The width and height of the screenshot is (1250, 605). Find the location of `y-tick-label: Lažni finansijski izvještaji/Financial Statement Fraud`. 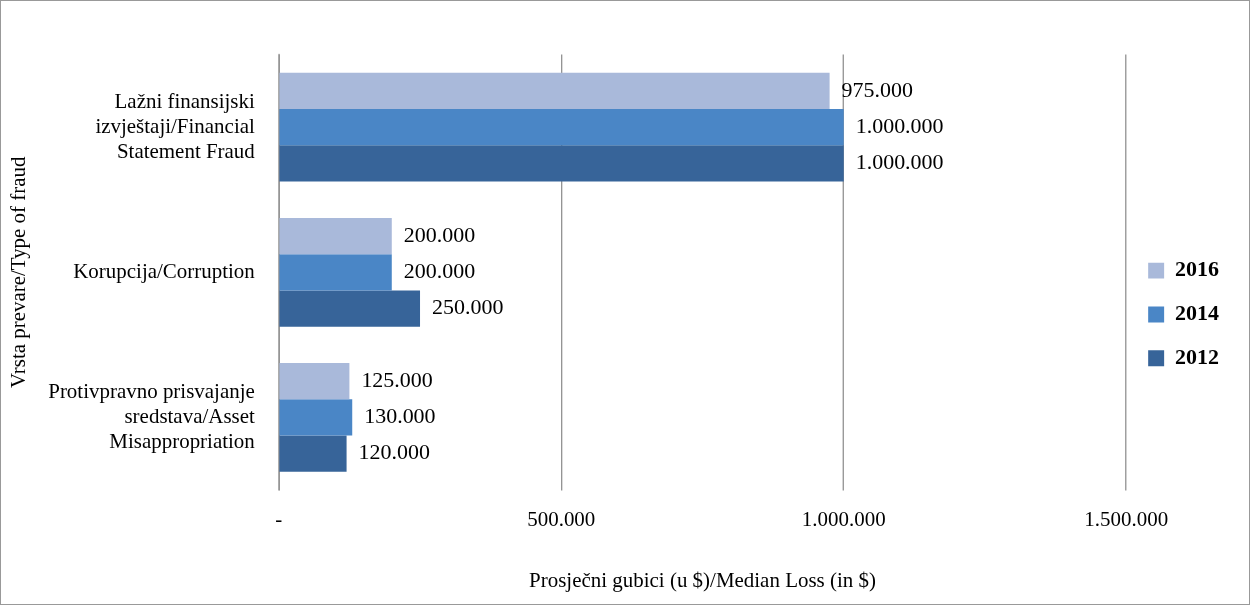

y-tick-label: Lažni finansijski izvještaji/Financial Statement Fraud is located at coordinates (175, 125).